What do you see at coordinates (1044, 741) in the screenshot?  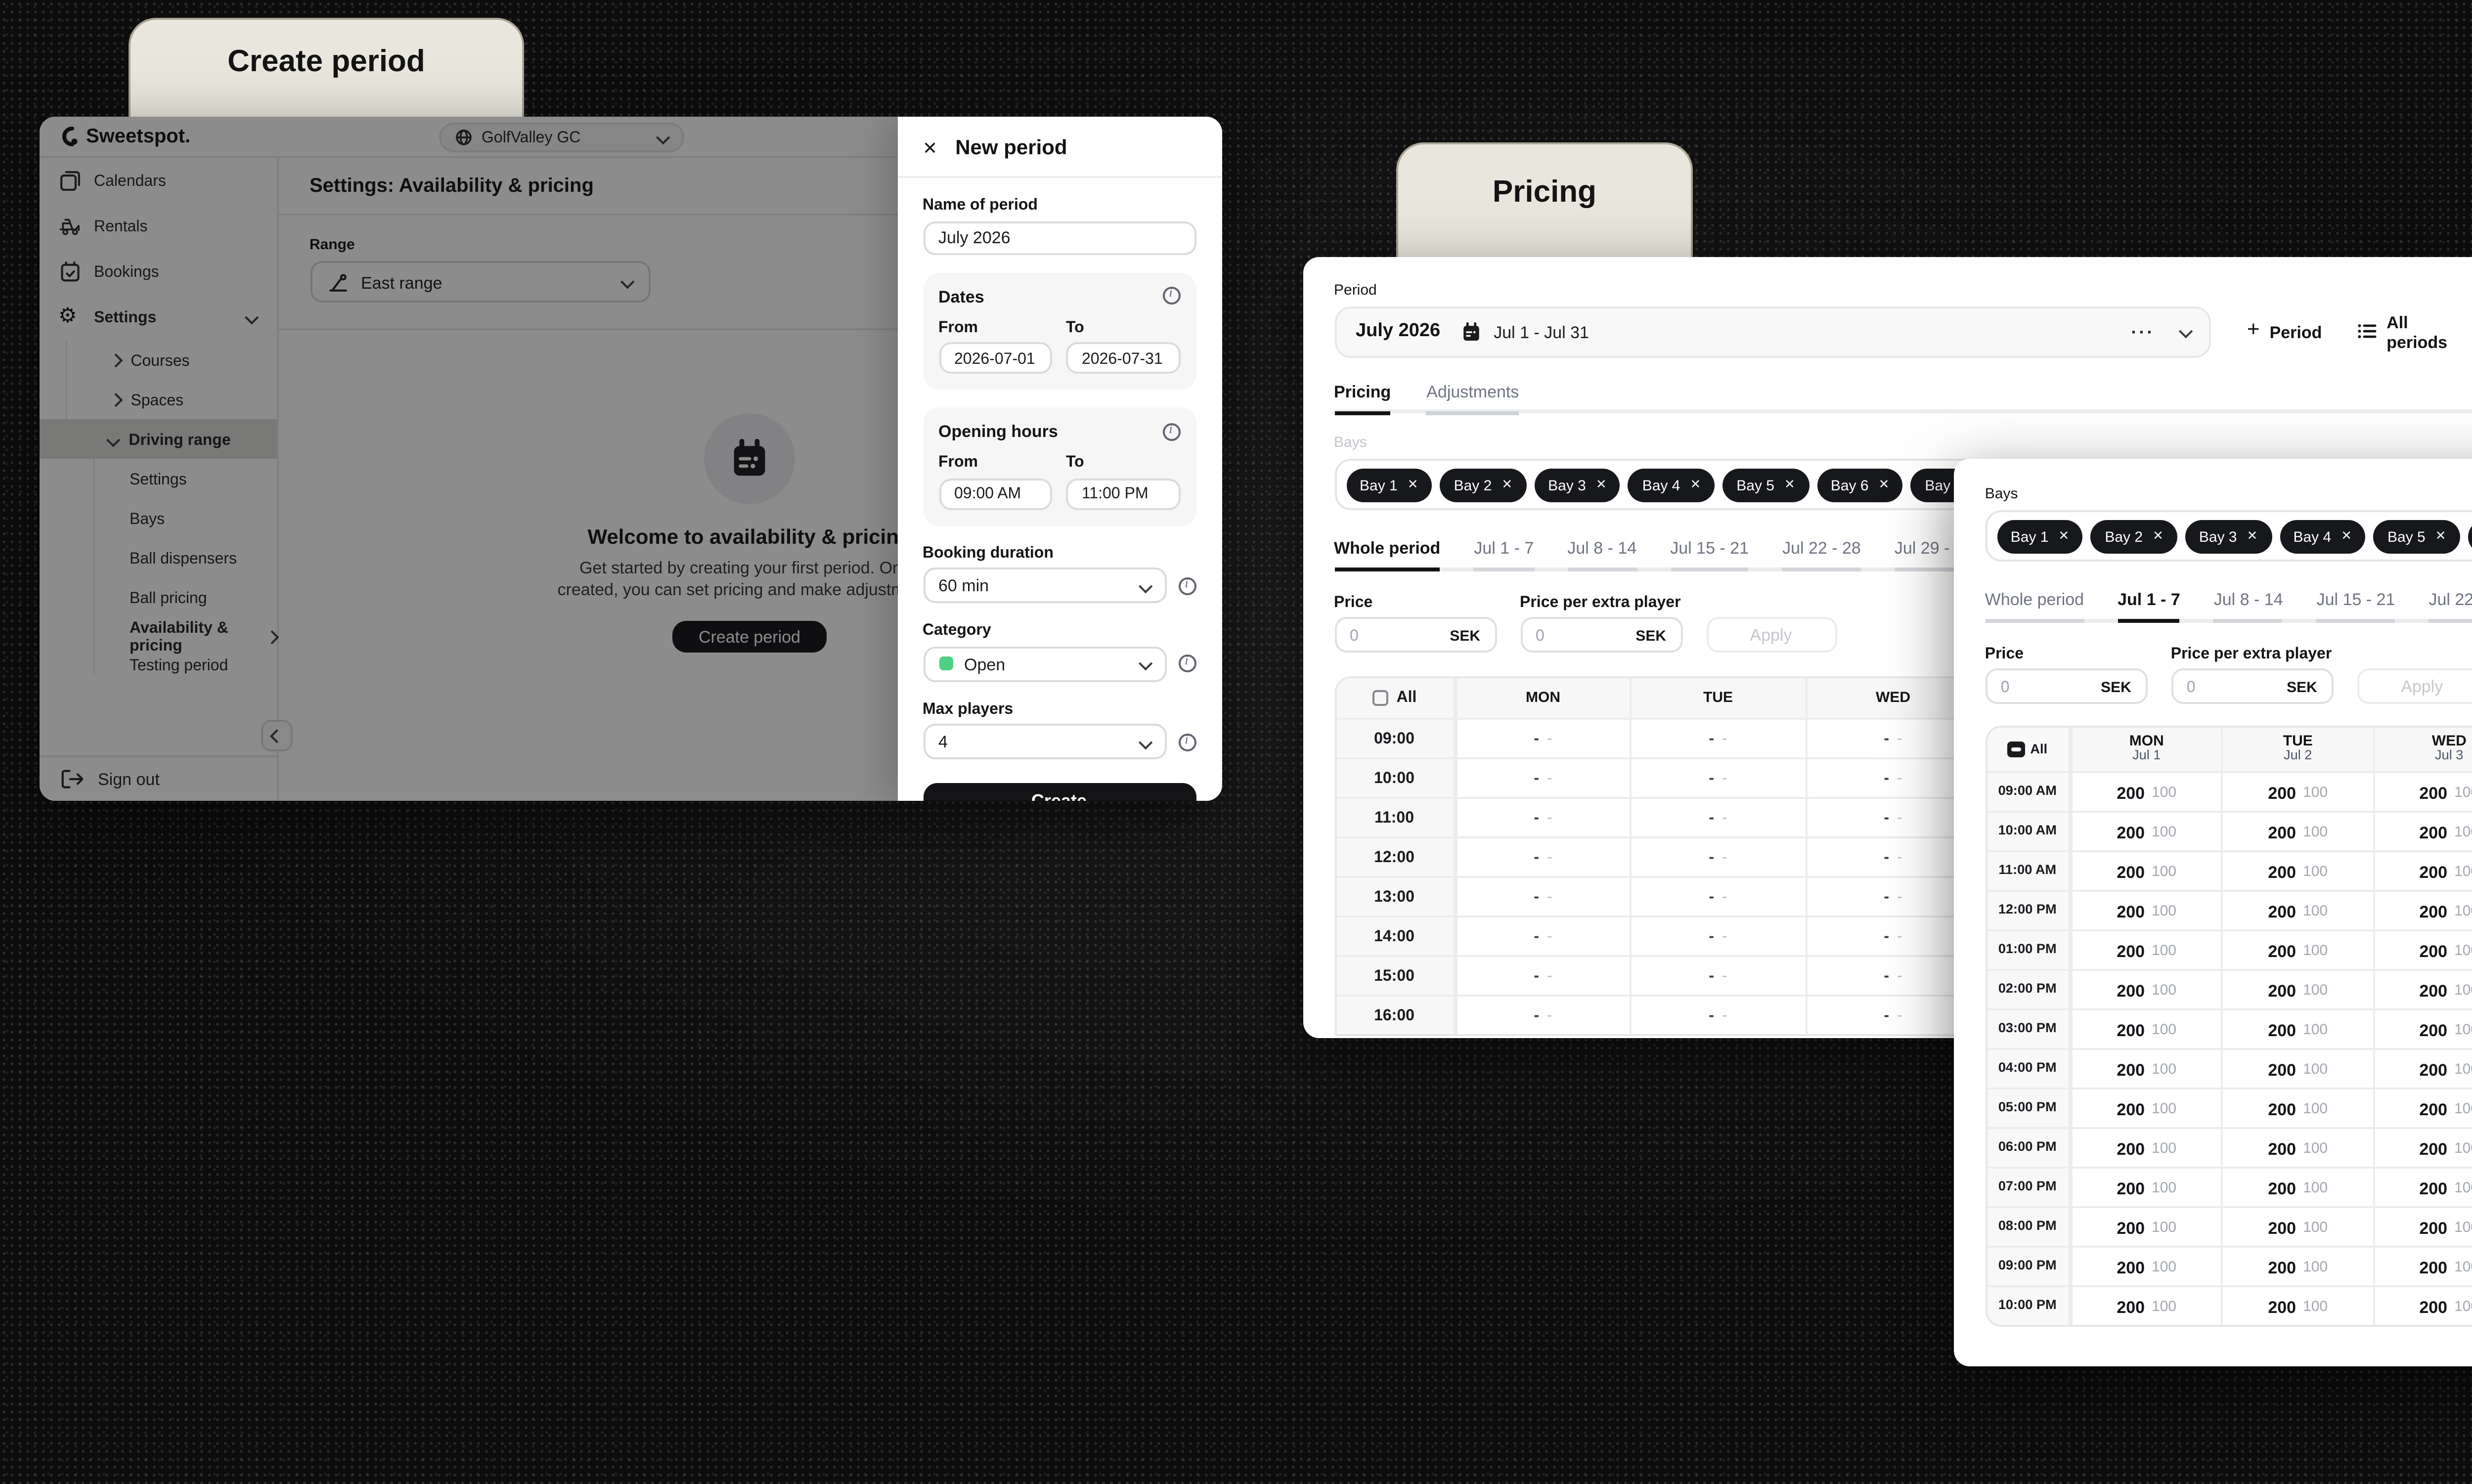 I see `max-players-select: 4` at bounding box center [1044, 741].